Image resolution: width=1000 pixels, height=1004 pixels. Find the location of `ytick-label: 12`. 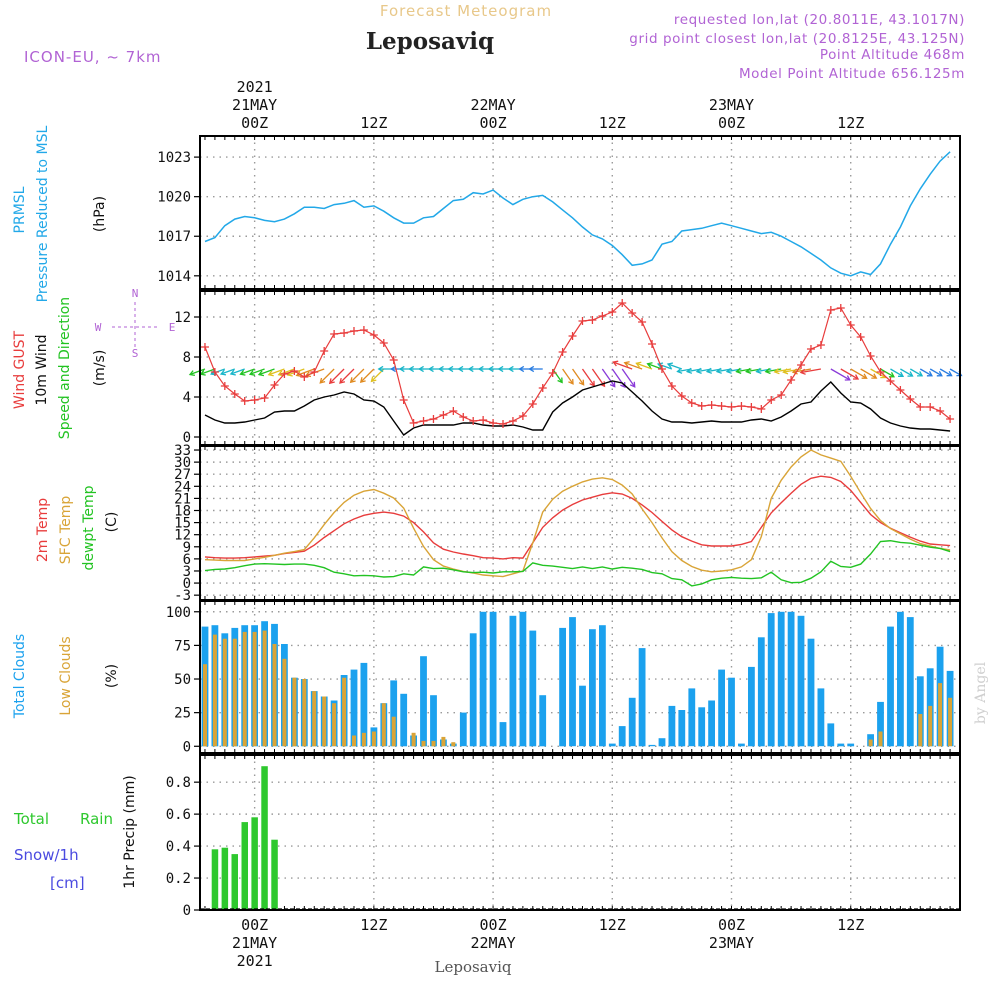

ytick-label: 12 is located at coordinates (182, 536).